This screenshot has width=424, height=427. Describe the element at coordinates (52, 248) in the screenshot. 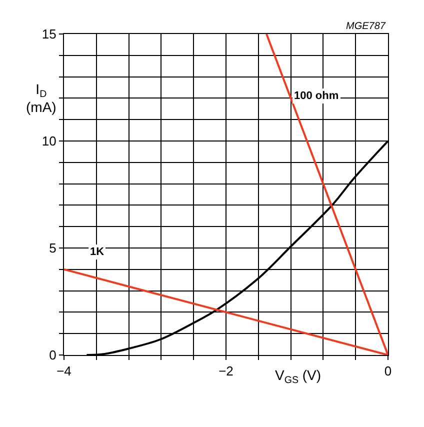

I see `y-tick-label: 5` at that location.